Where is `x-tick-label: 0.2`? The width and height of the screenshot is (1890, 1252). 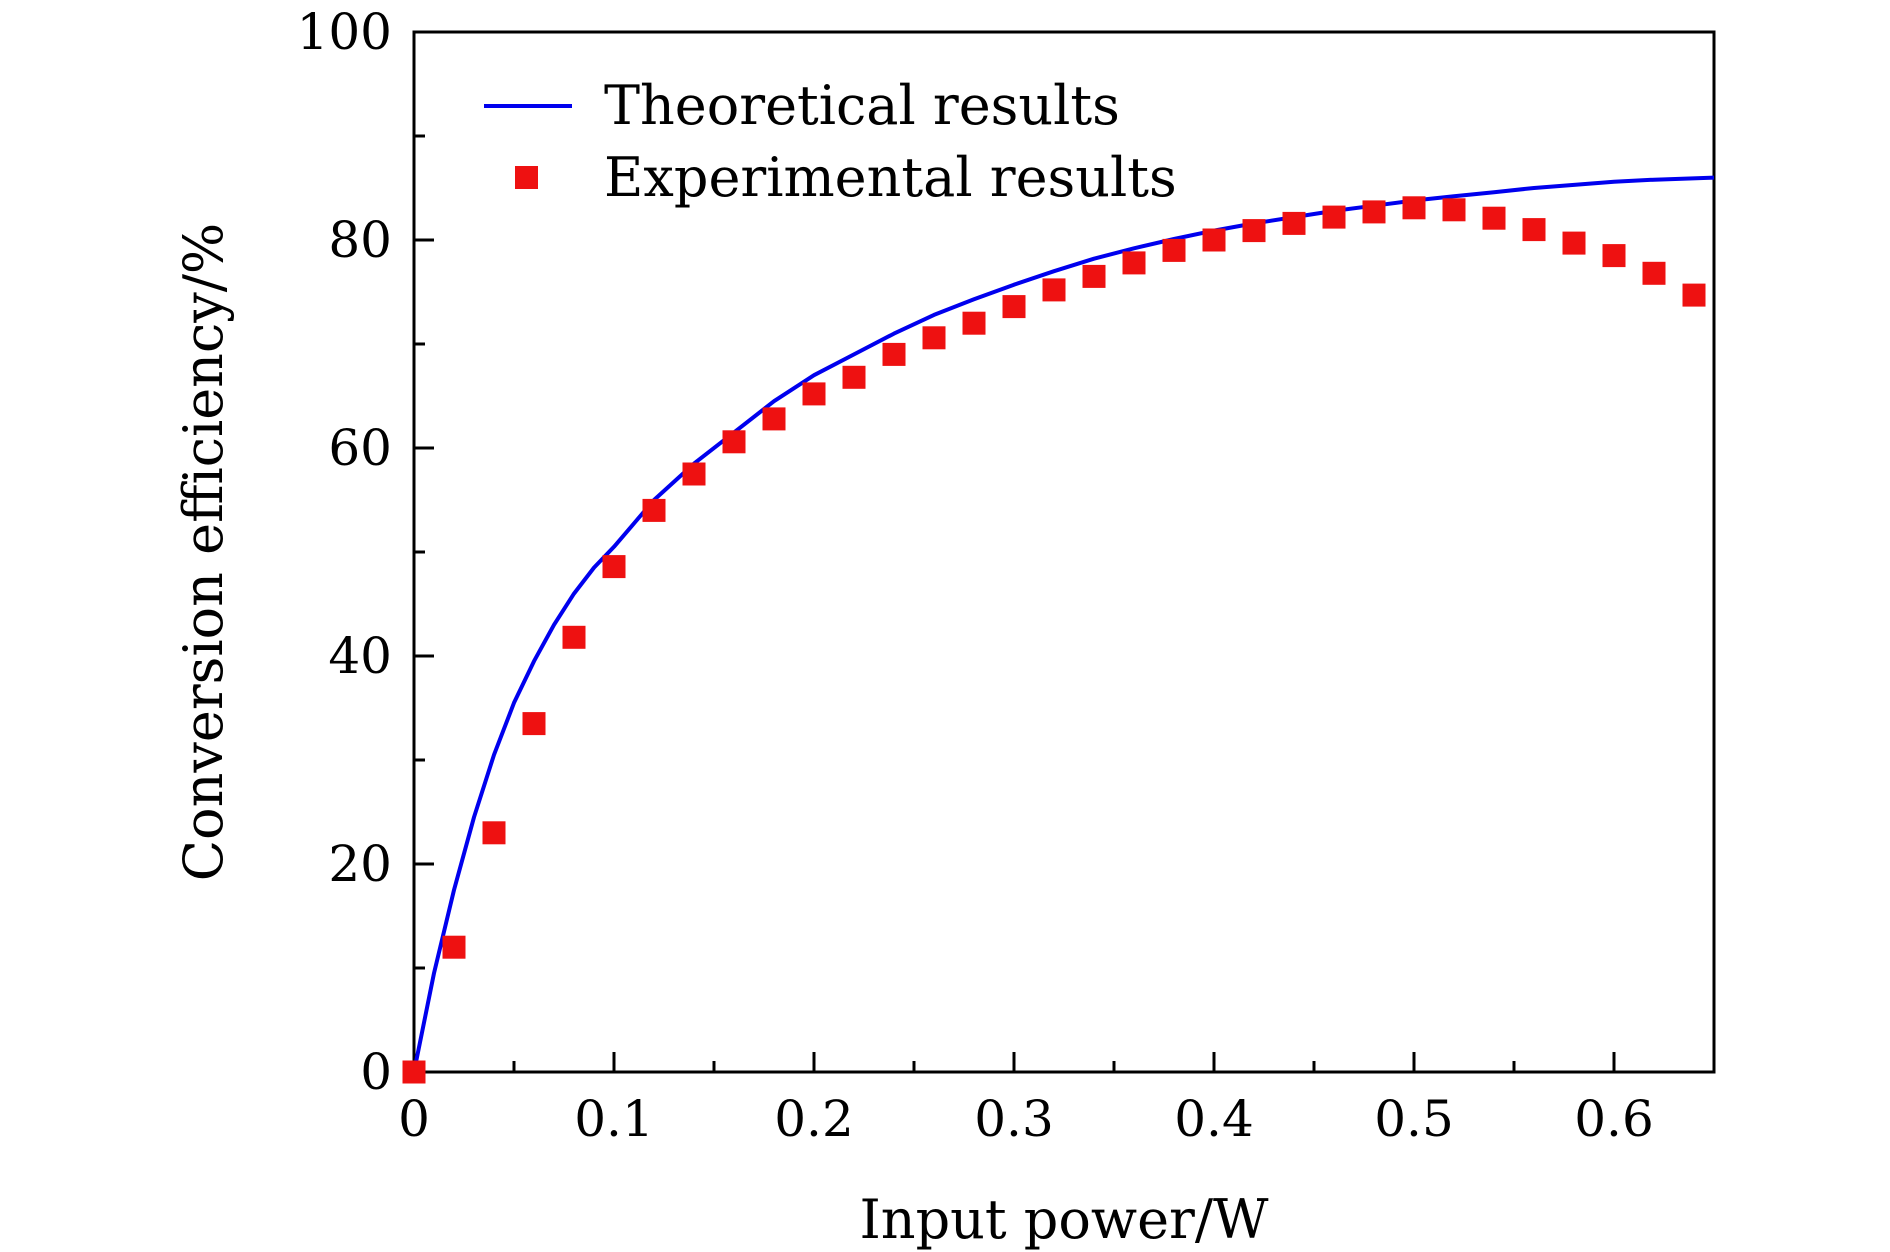
x-tick-label: 0.2 is located at coordinates (814, 1119).